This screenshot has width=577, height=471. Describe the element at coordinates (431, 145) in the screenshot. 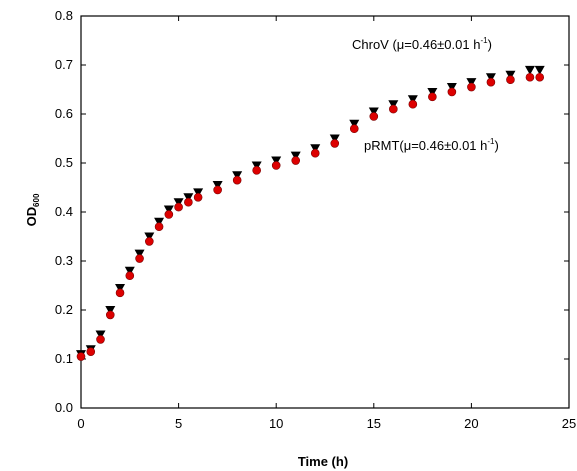

I see `annotation-prmt: pRMT(μ=0.46±0.01 h-1)` at that location.